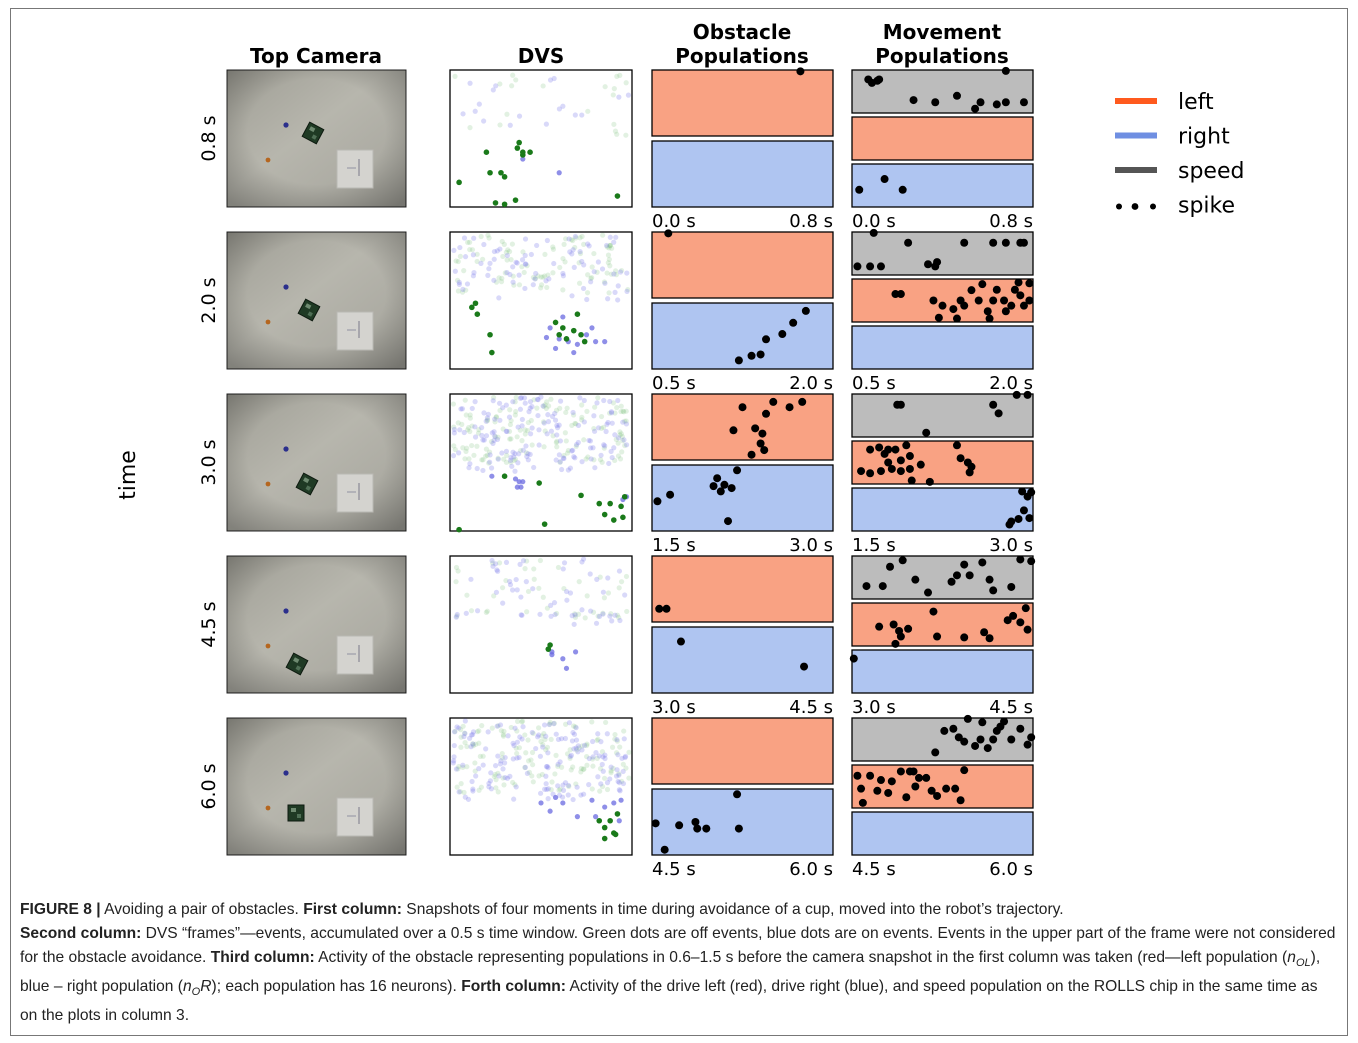  Describe the element at coordinates (268, 646) in the screenshot. I see `camera-cup` at that location.